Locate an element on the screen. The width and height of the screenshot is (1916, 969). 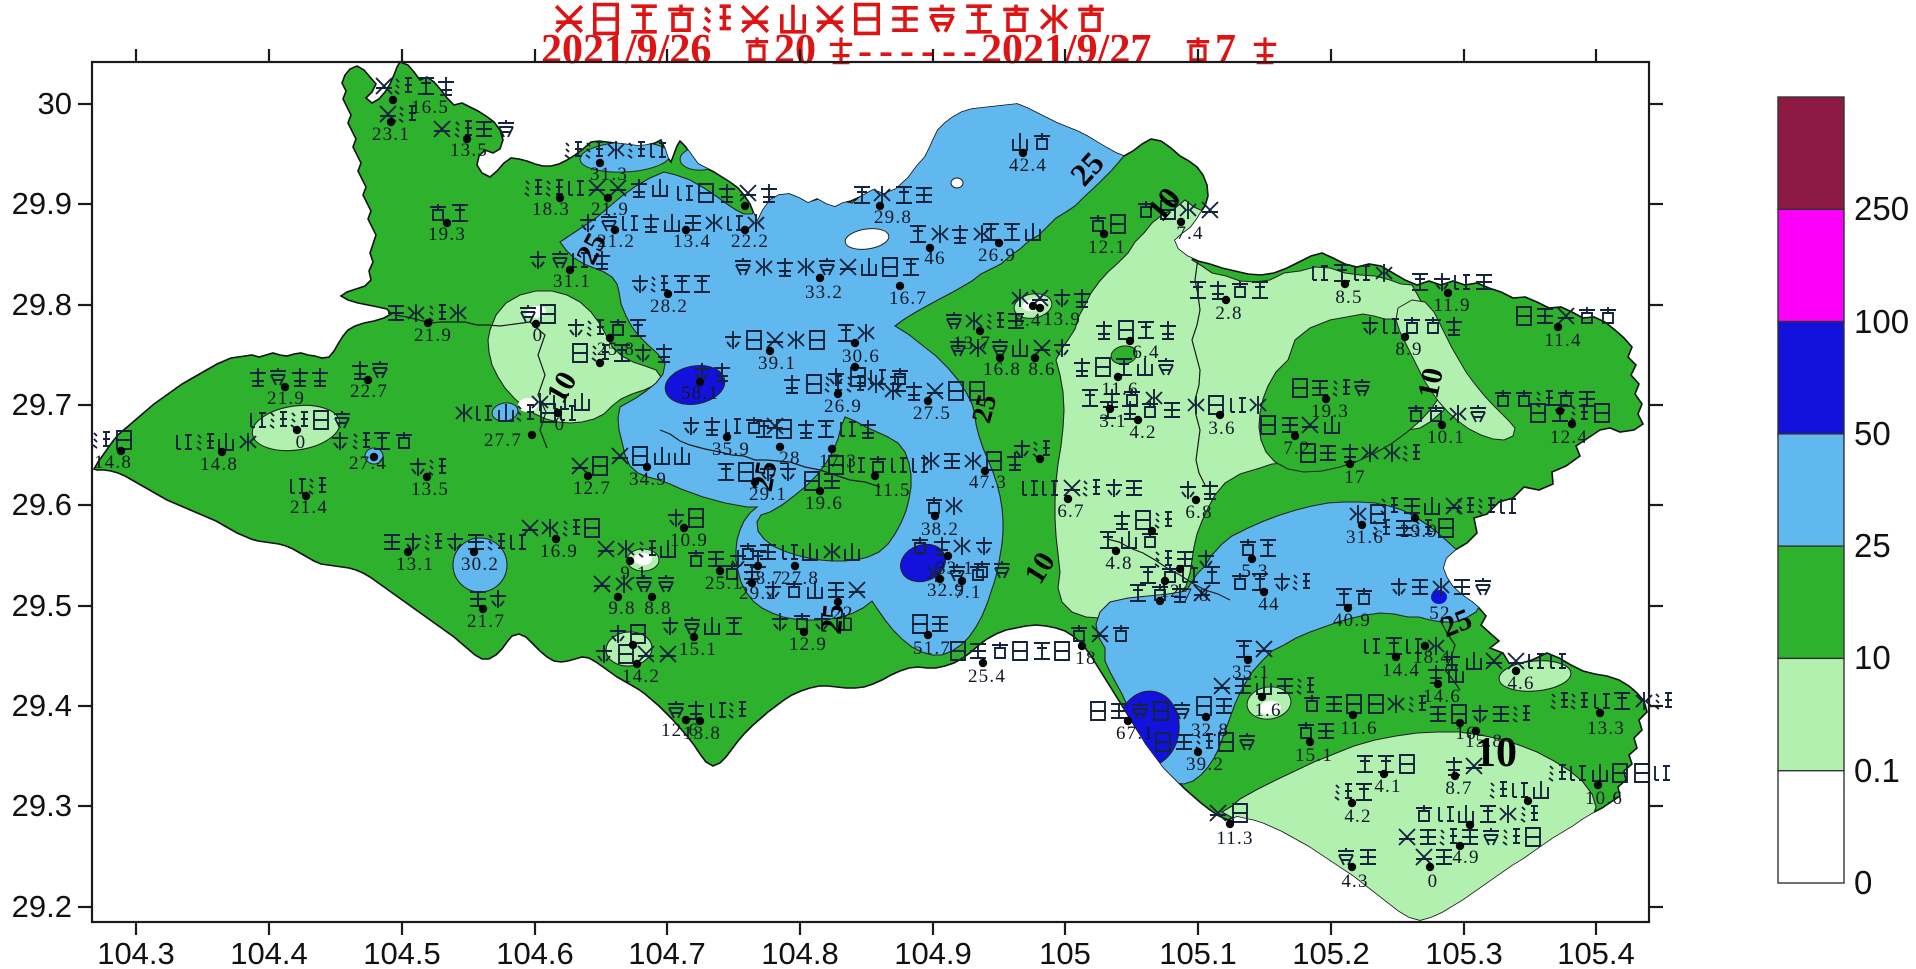
svg-text: 35.9 is located at coordinates (731, 449).